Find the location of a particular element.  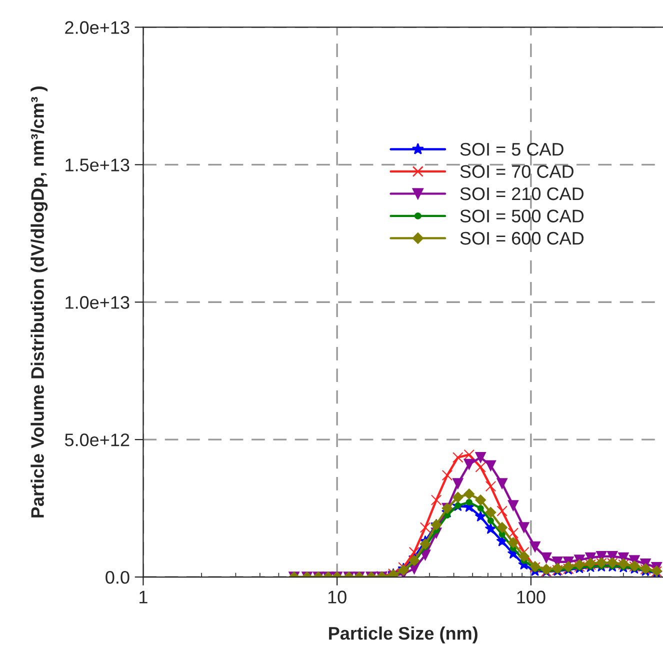

x-axis-title: Particle Size (nm) is located at coordinates (403, 635).